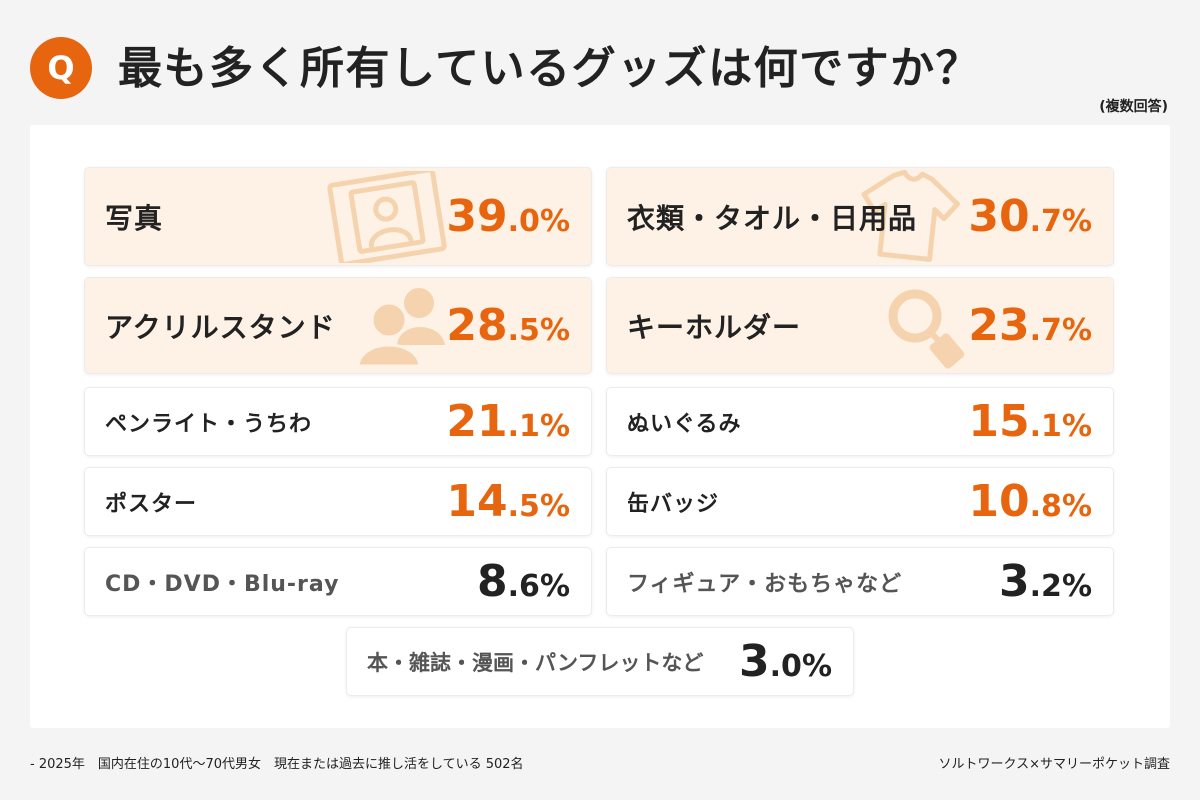  I want to click on percent-value: 21.1%, so click(508, 421).